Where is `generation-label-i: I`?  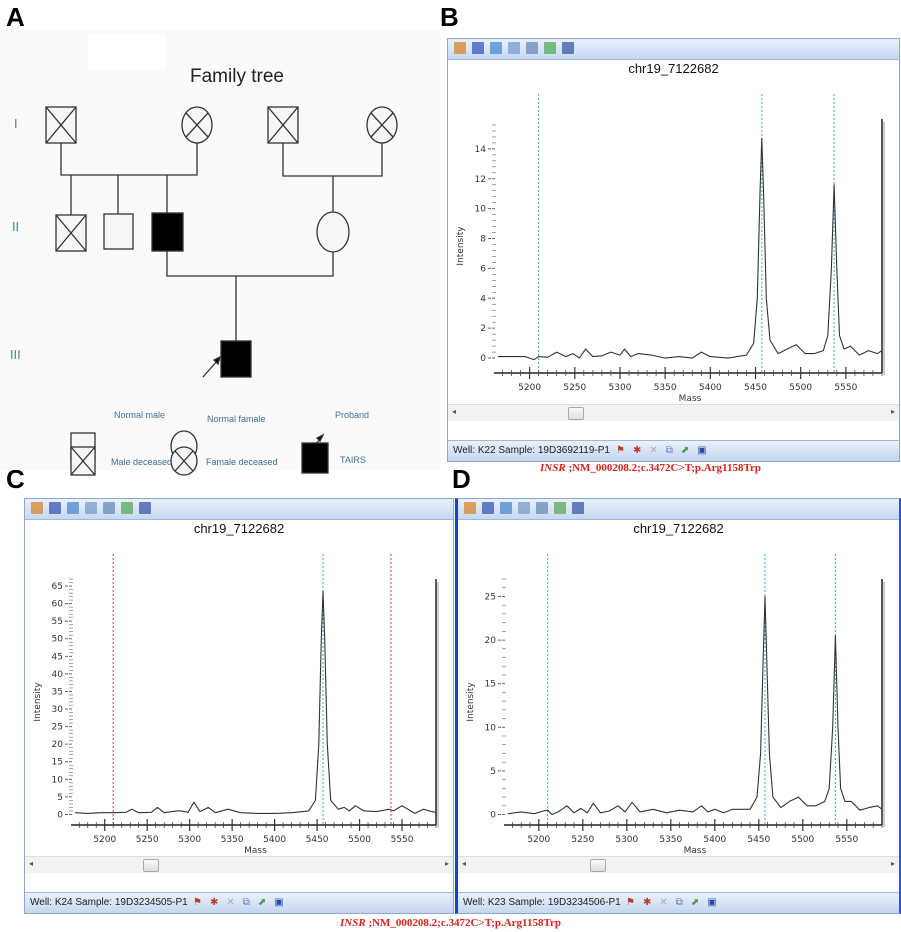
generation-label-i: I is located at coordinates (16, 124).